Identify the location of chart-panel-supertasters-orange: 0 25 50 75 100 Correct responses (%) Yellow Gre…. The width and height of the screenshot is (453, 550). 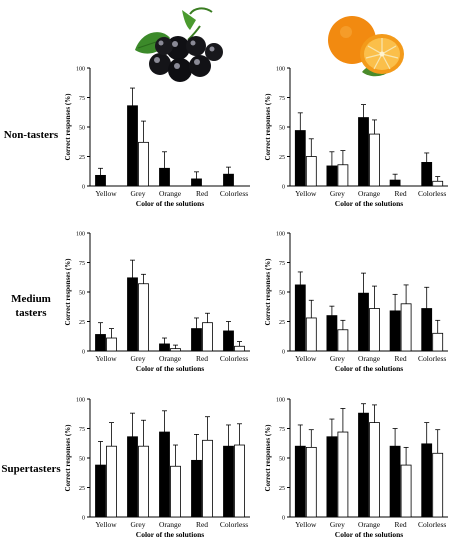
(356, 468).